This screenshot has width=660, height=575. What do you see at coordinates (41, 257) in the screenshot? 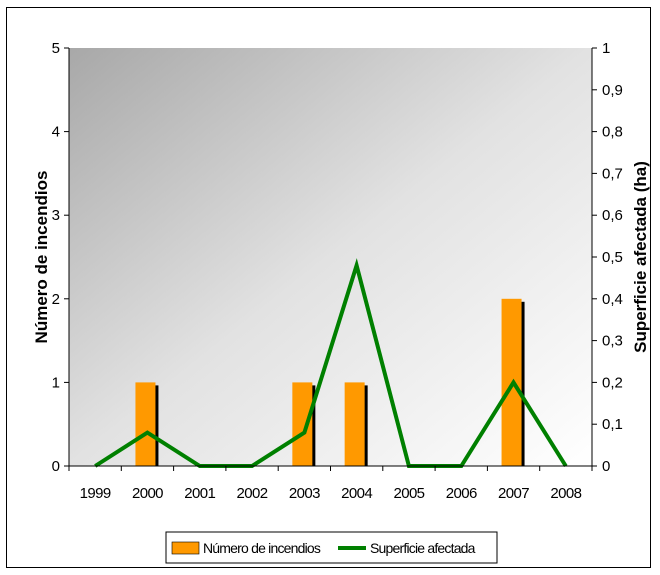
I see `y-axis-title: Número de incendios` at bounding box center [41, 257].